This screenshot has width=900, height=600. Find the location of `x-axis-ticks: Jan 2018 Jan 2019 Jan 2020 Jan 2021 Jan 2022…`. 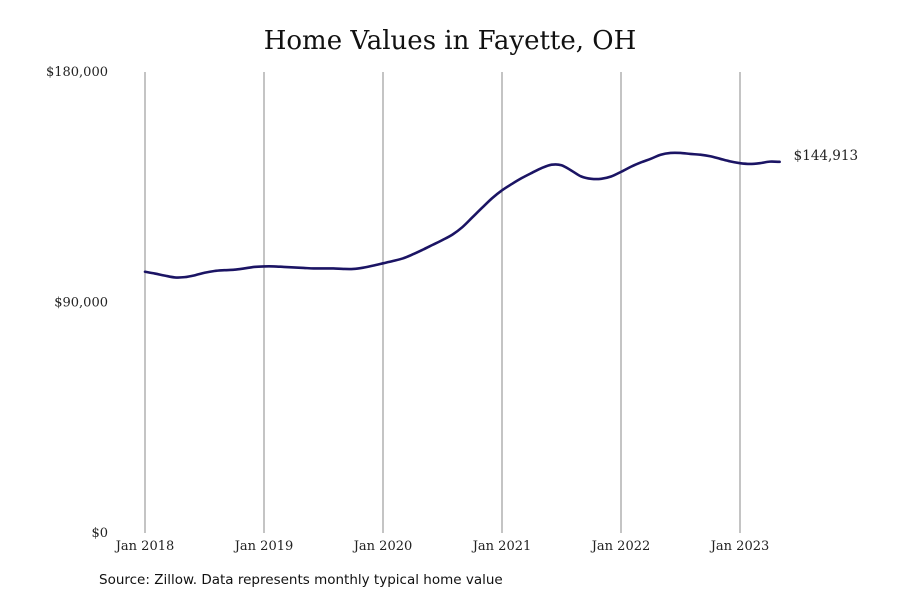

x-axis-ticks: Jan 2018 Jan 2019 Jan 2020 Jan 2021 Jan 2022… is located at coordinates (442, 546).